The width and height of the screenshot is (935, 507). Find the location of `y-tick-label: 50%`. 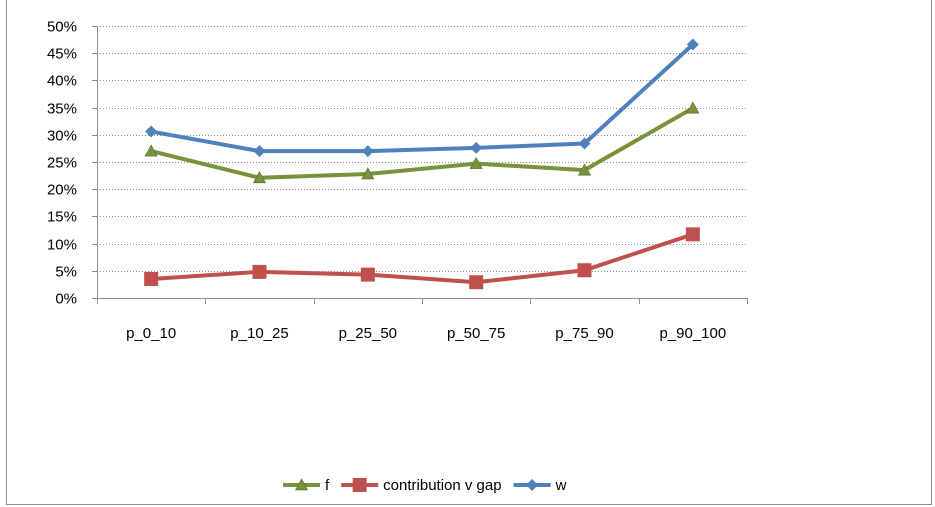

y-tick-label: 50% is located at coordinates (62, 27).